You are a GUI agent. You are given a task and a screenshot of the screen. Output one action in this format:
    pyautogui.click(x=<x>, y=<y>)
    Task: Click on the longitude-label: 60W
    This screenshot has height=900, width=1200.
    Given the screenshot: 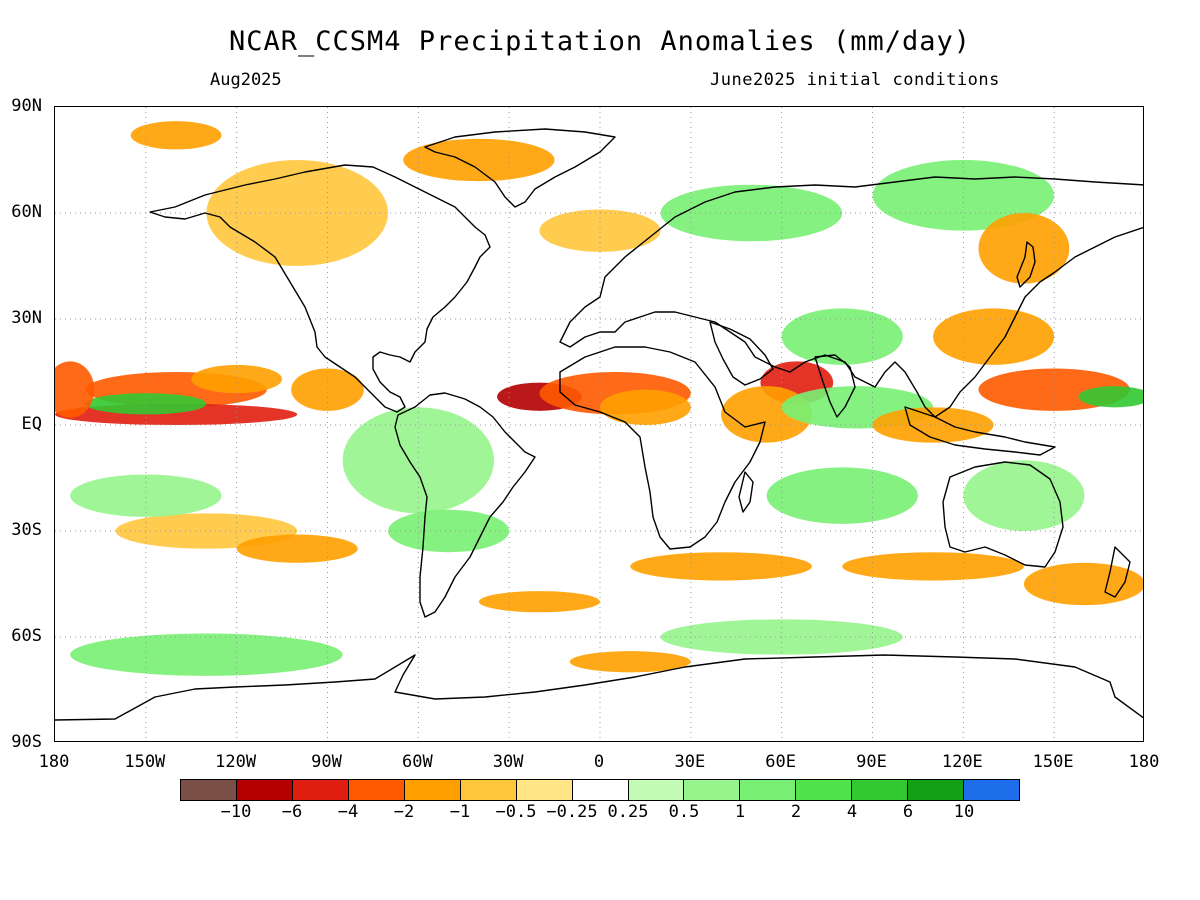 What is the action you would take?
    pyautogui.click(x=417, y=762)
    